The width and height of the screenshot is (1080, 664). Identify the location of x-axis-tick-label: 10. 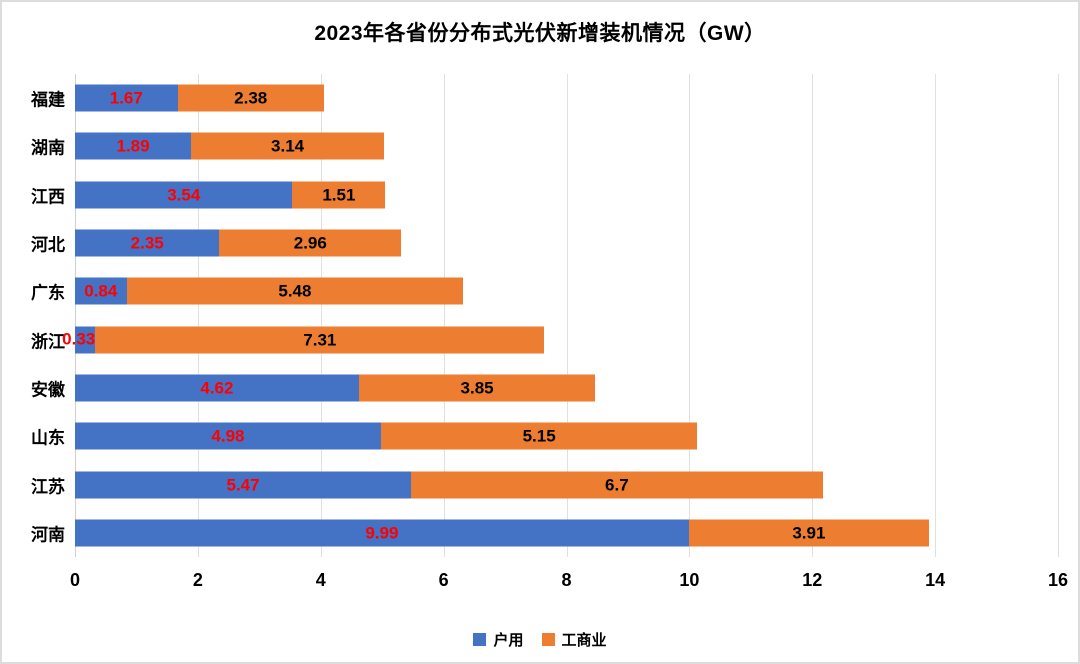
(689, 580).